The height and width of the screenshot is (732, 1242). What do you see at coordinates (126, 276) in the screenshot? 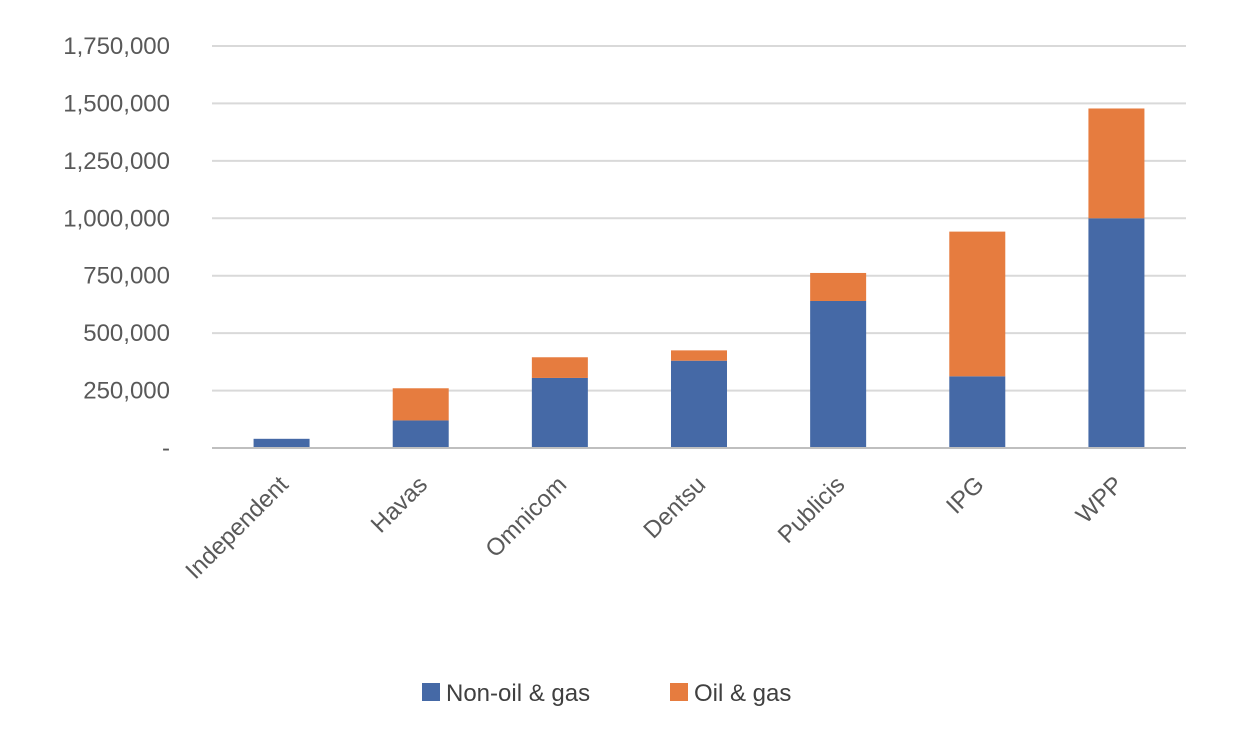
I see `y-tick-label: 750,000` at bounding box center [126, 276].